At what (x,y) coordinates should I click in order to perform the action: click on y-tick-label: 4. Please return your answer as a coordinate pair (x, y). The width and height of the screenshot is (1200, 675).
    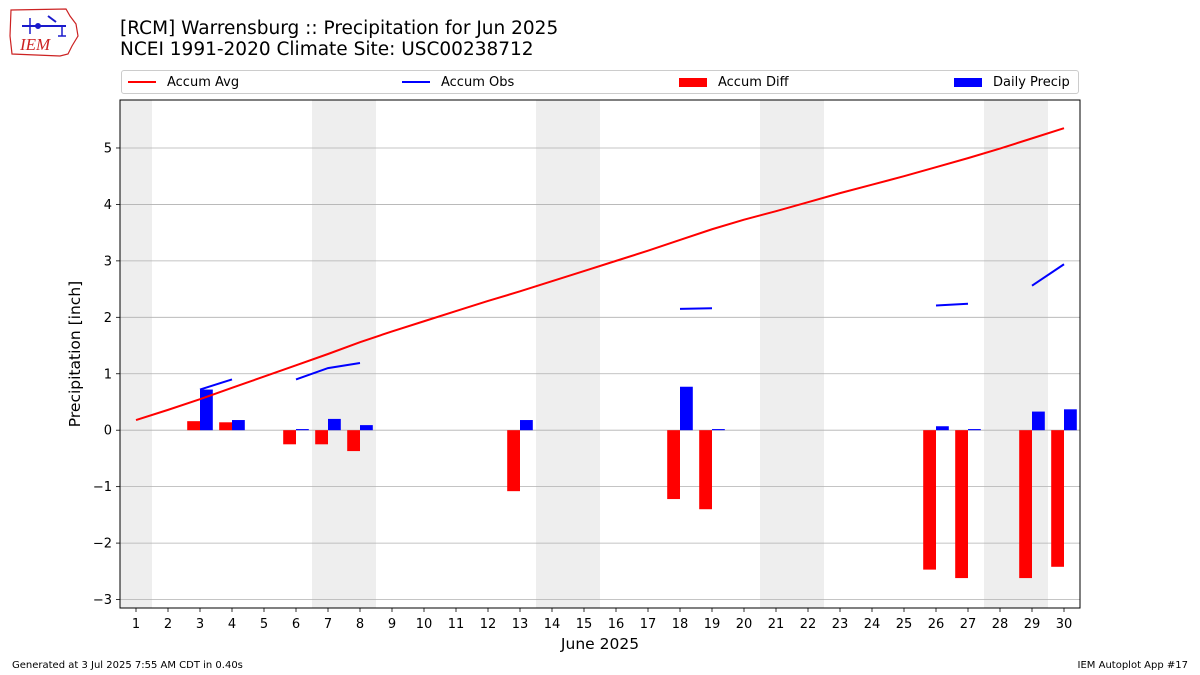
    Looking at the image, I should click on (108, 205).